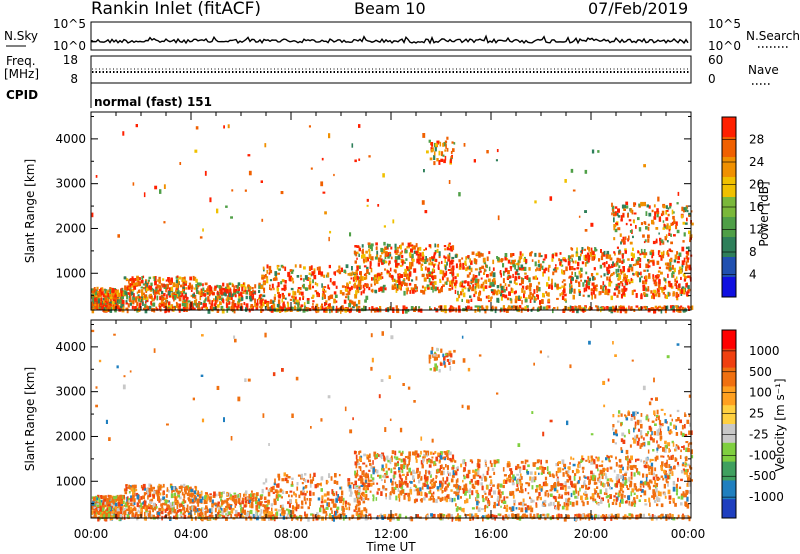  I want to click on cpid-label: CPID, so click(22, 95).